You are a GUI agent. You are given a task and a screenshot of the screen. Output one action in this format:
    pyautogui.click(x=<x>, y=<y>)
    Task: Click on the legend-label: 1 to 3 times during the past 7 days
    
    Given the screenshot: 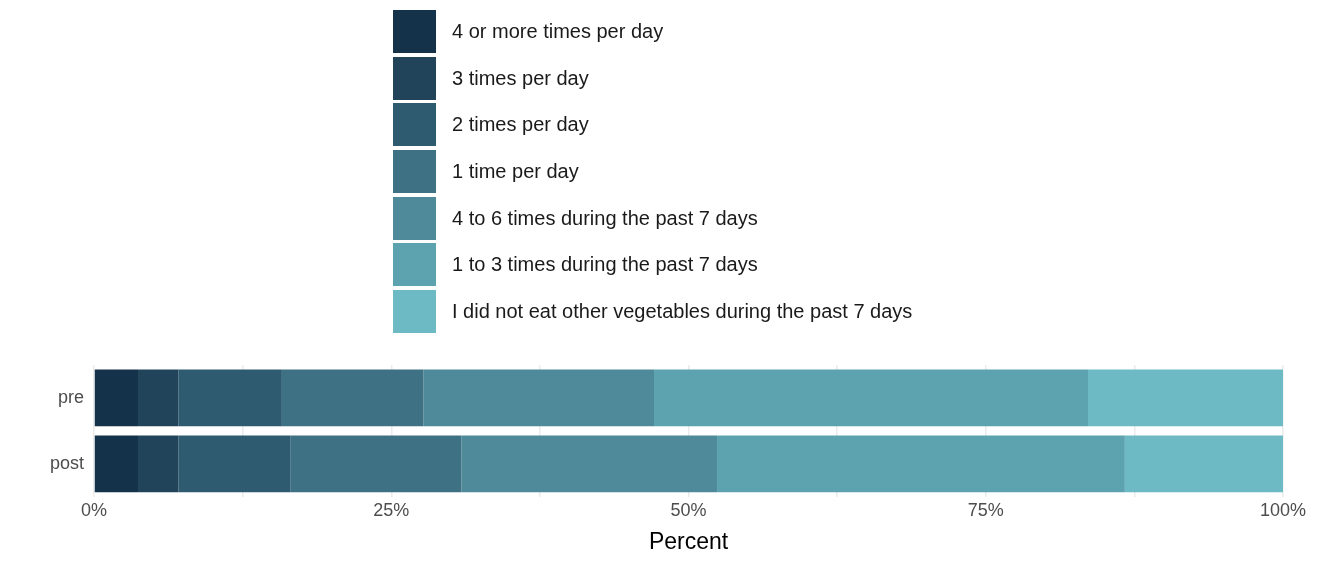 What is the action you would take?
    pyautogui.click(x=605, y=265)
    